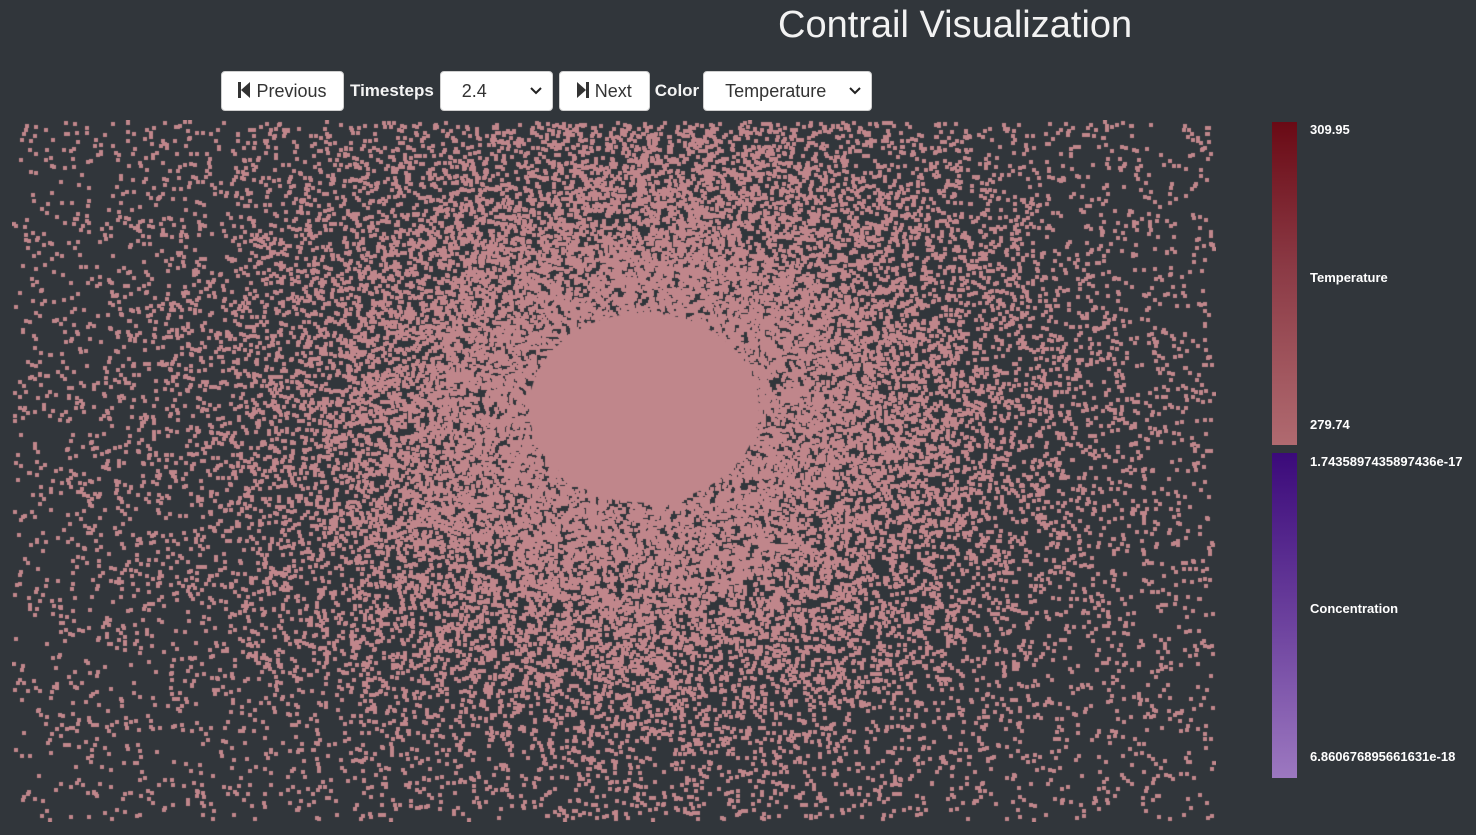 The image size is (1476, 835). I want to click on skip-back-icon, so click(244, 92).